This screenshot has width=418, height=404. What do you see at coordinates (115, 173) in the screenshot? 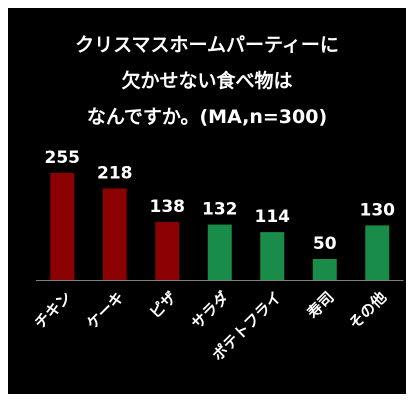
I see `value-label-1: 218` at bounding box center [115, 173].